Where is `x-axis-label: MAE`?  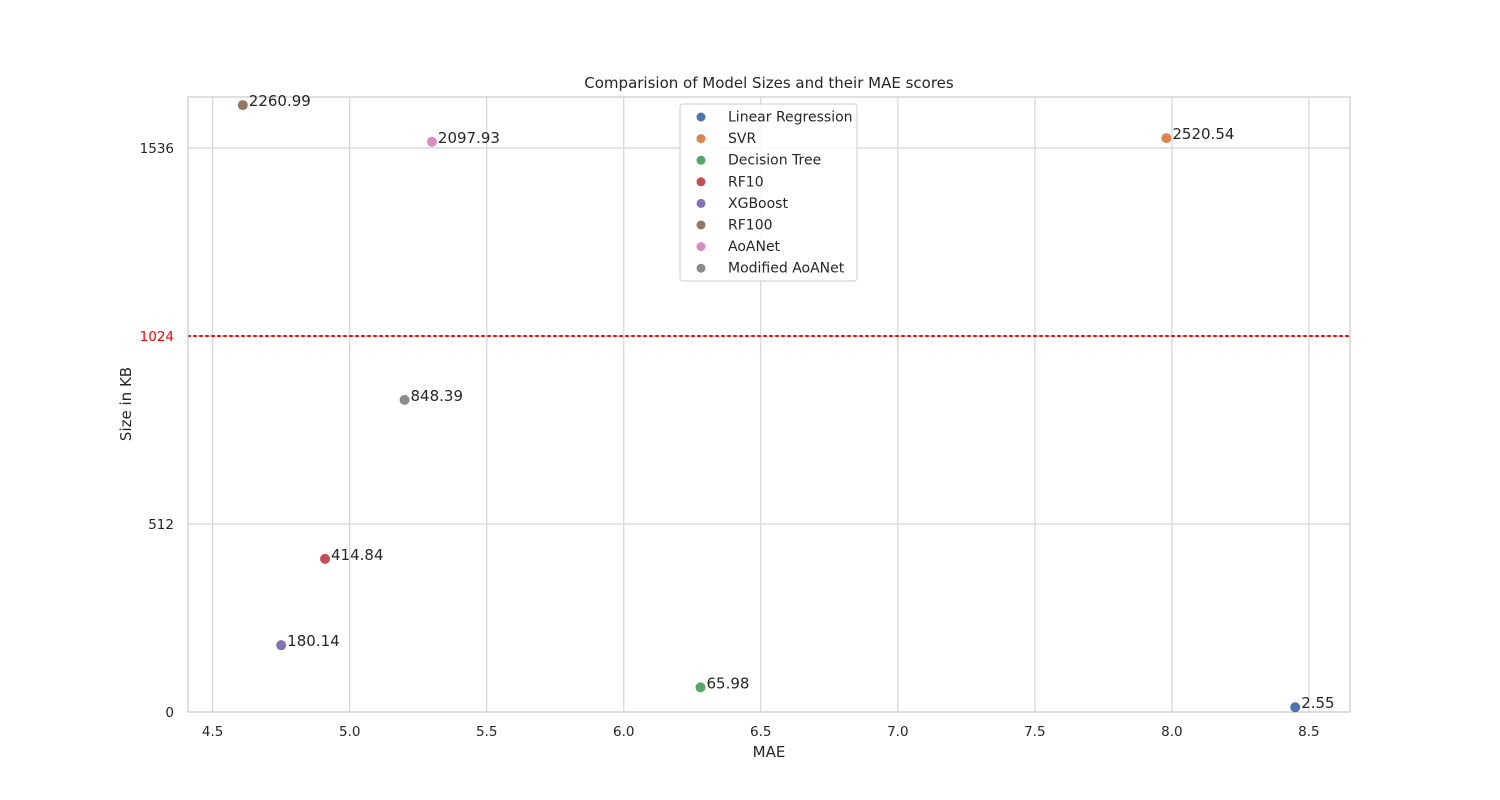
x-axis-label: MAE is located at coordinates (769, 752).